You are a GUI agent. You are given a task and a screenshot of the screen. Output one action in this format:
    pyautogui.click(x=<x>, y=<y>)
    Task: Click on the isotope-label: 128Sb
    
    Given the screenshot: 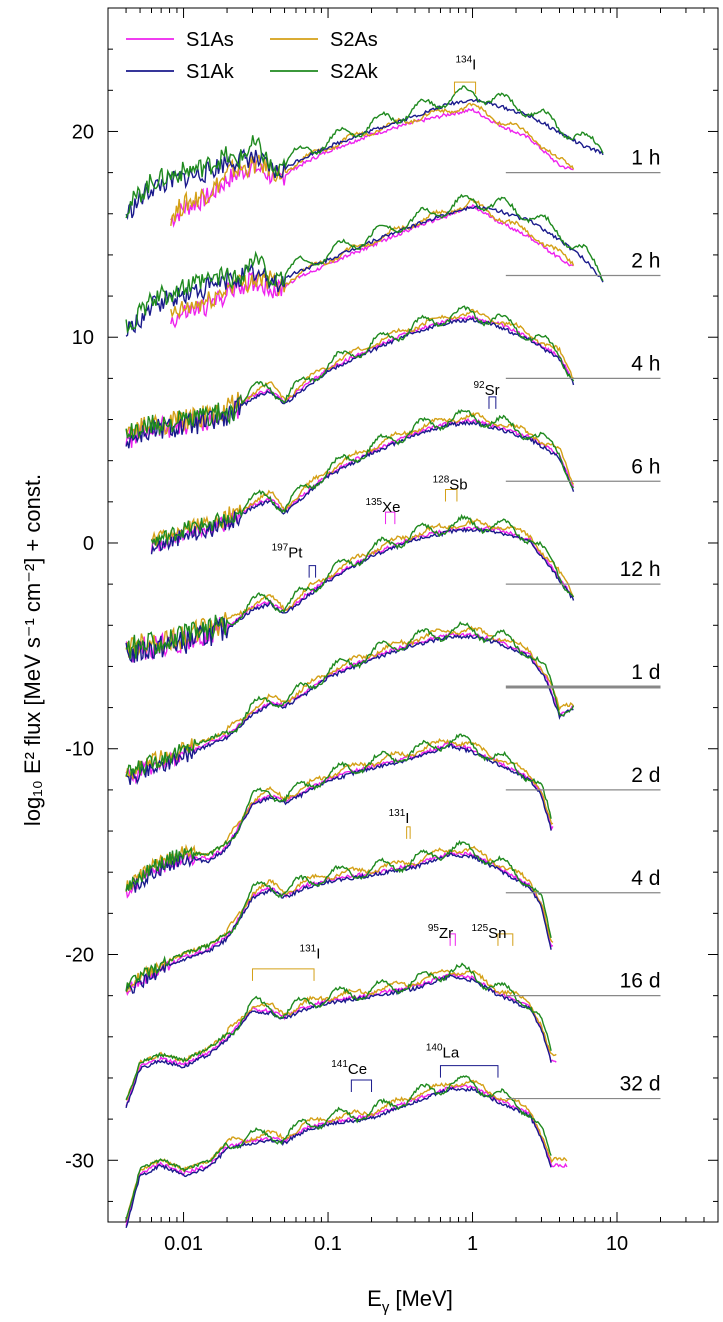 What is the action you would take?
    pyautogui.click(x=450, y=483)
    